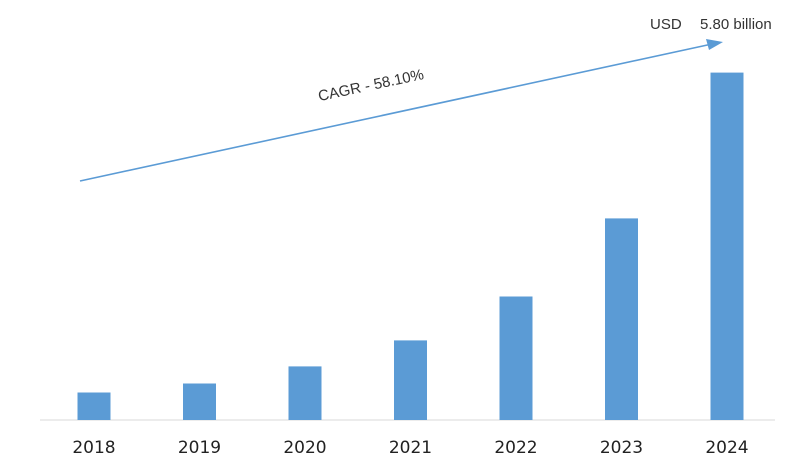 The image size is (800, 472). What do you see at coordinates (371, 85) in the screenshot?
I see `cagr-label: CAGR - 58.10%` at bounding box center [371, 85].